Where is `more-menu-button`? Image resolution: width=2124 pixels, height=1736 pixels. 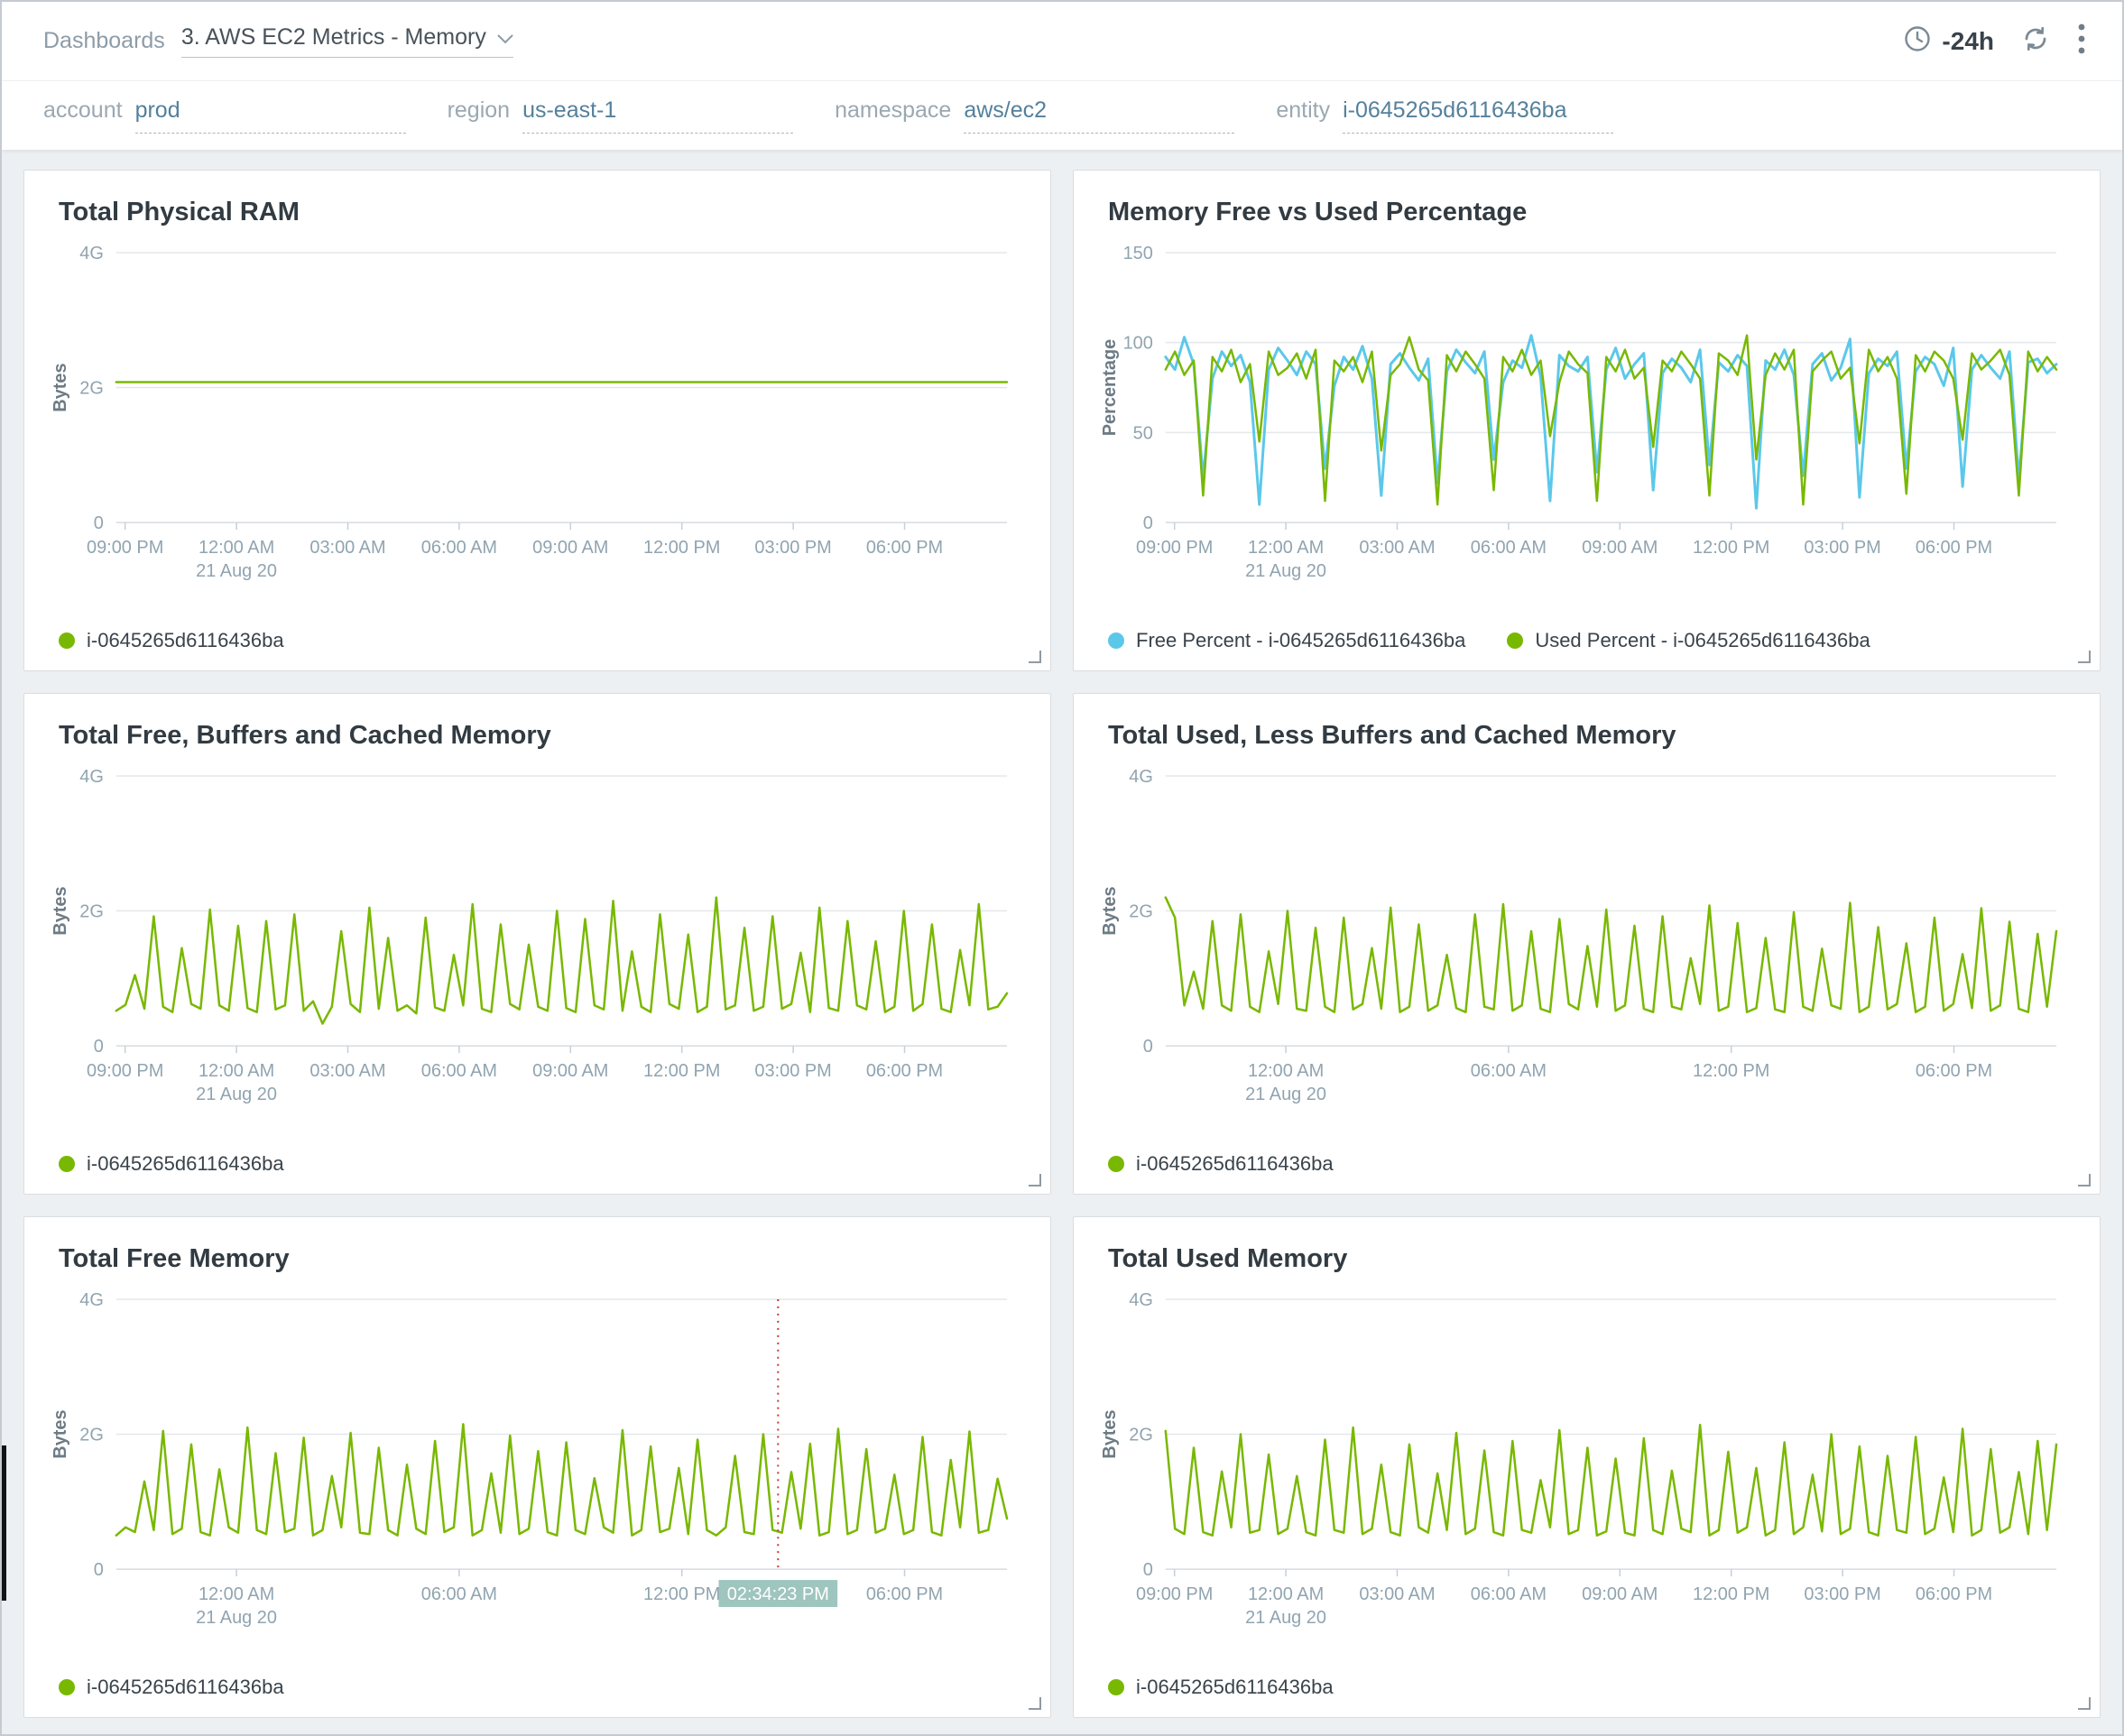 more-menu-button is located at coordinates (2081, 41).